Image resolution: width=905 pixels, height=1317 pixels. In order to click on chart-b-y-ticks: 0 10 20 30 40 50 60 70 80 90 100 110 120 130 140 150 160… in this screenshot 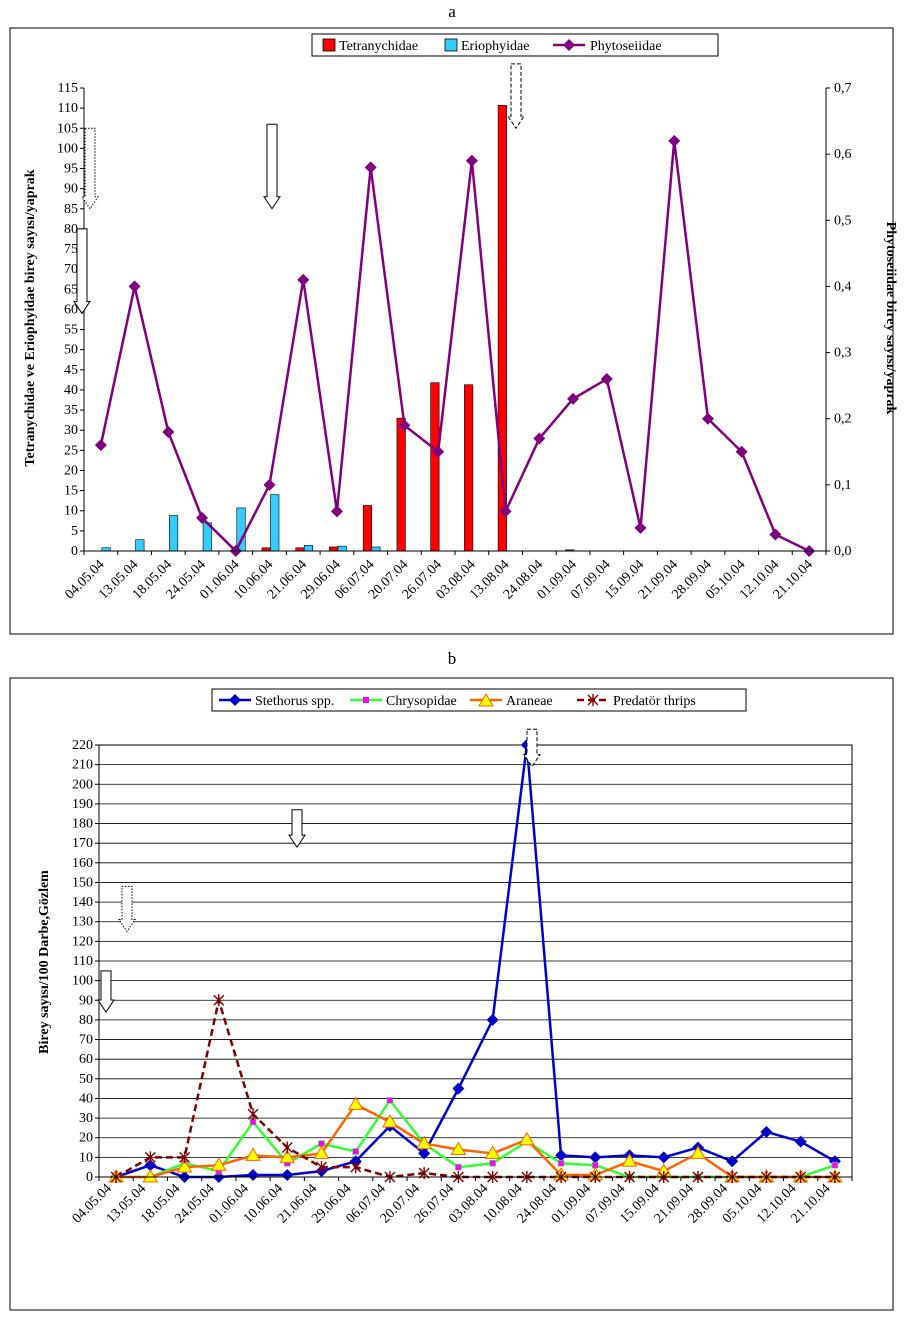, I will do `click(82, 961)`.